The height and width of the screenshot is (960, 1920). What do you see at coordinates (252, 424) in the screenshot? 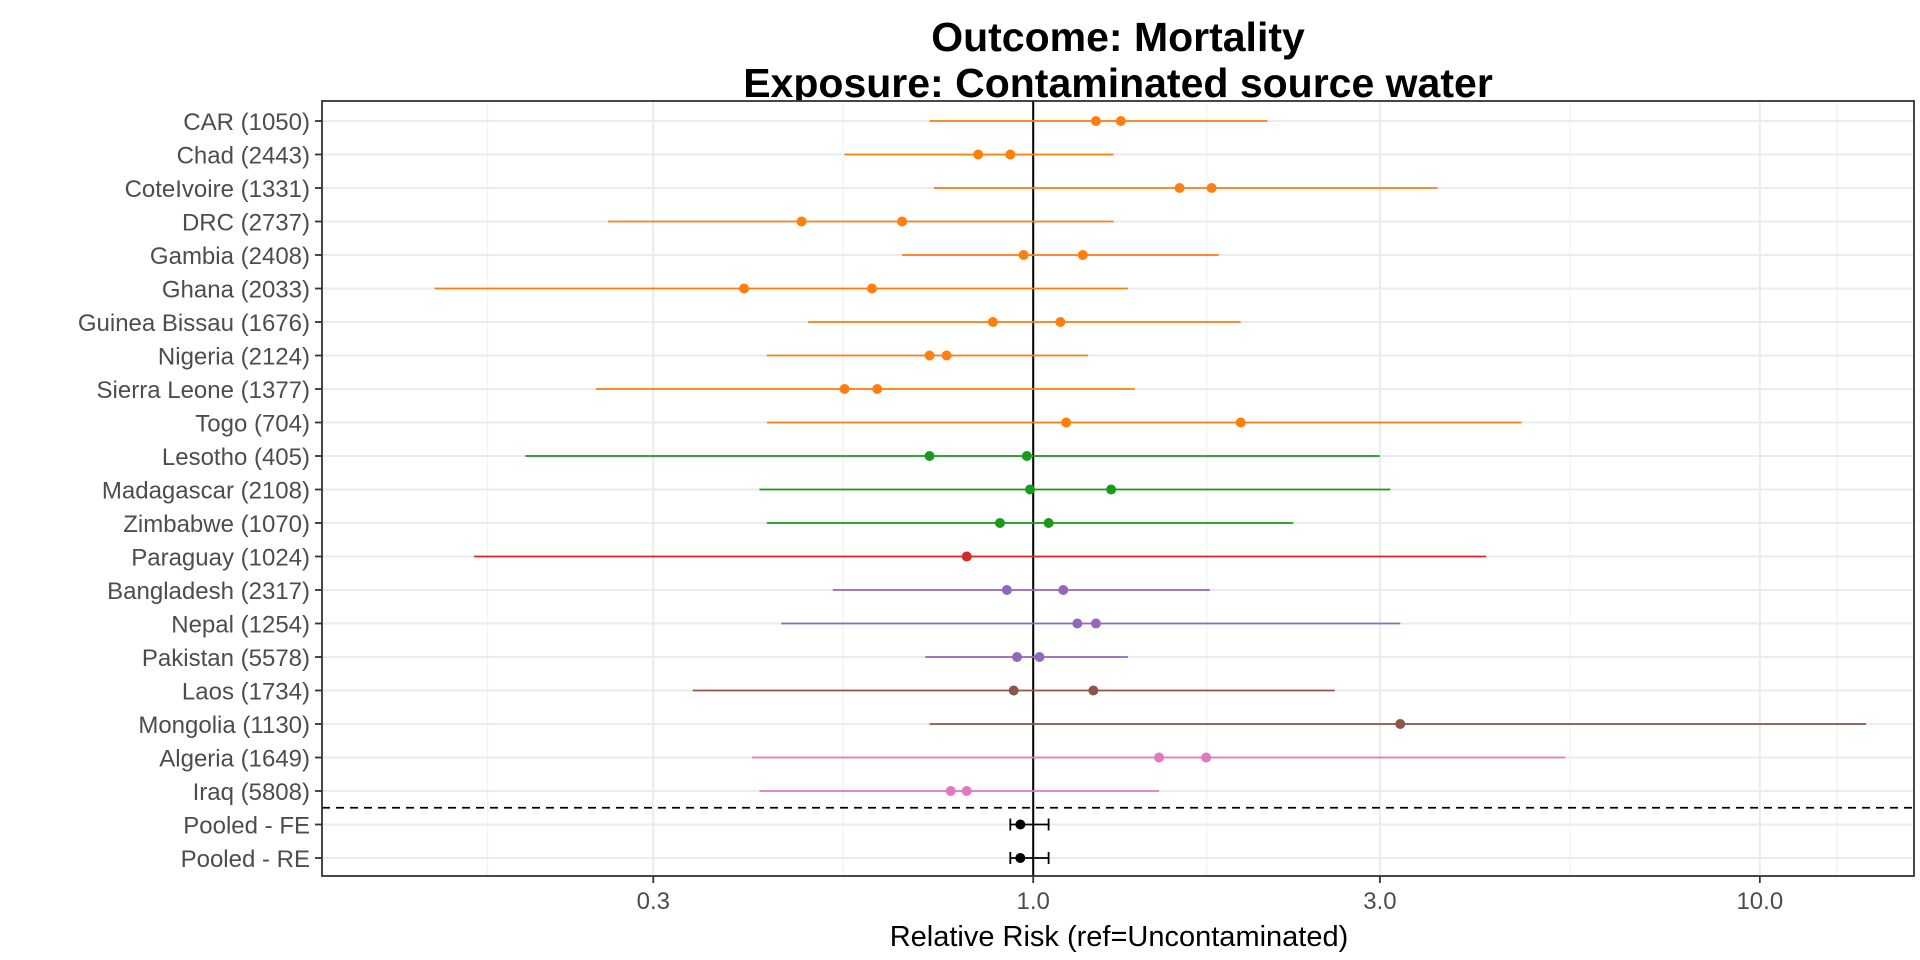
I see `y-tick-label: Togo (704)` at bounding box center [252, 424].